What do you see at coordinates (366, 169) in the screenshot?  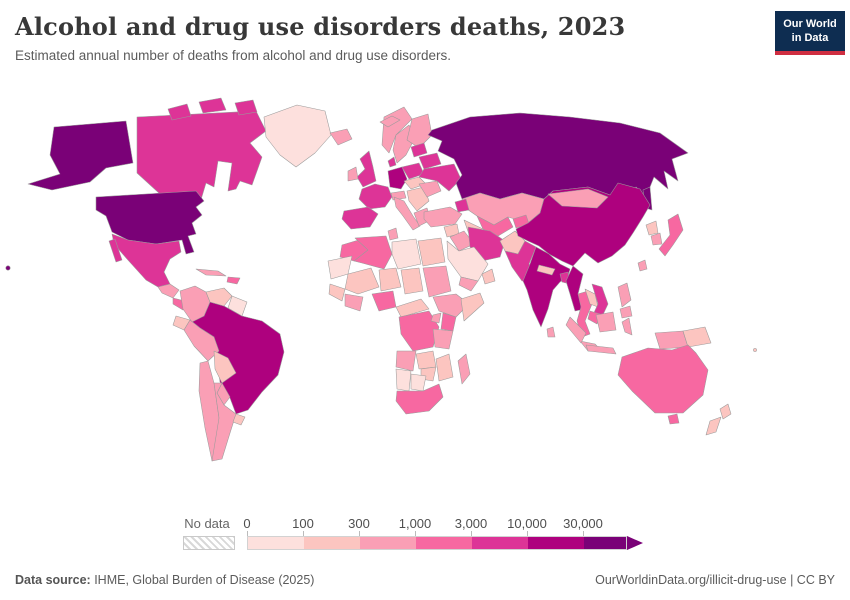 I see `country-united-kingdom` at bounding box center [366, 169].